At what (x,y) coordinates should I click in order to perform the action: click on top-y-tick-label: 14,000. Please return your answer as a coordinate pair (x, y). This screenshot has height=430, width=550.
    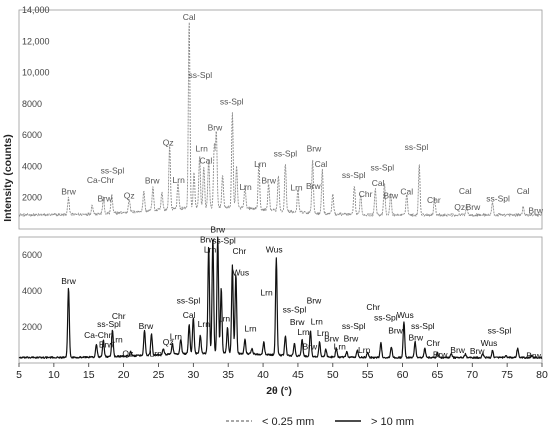
    Looking at the image, I should click on (36, 10).